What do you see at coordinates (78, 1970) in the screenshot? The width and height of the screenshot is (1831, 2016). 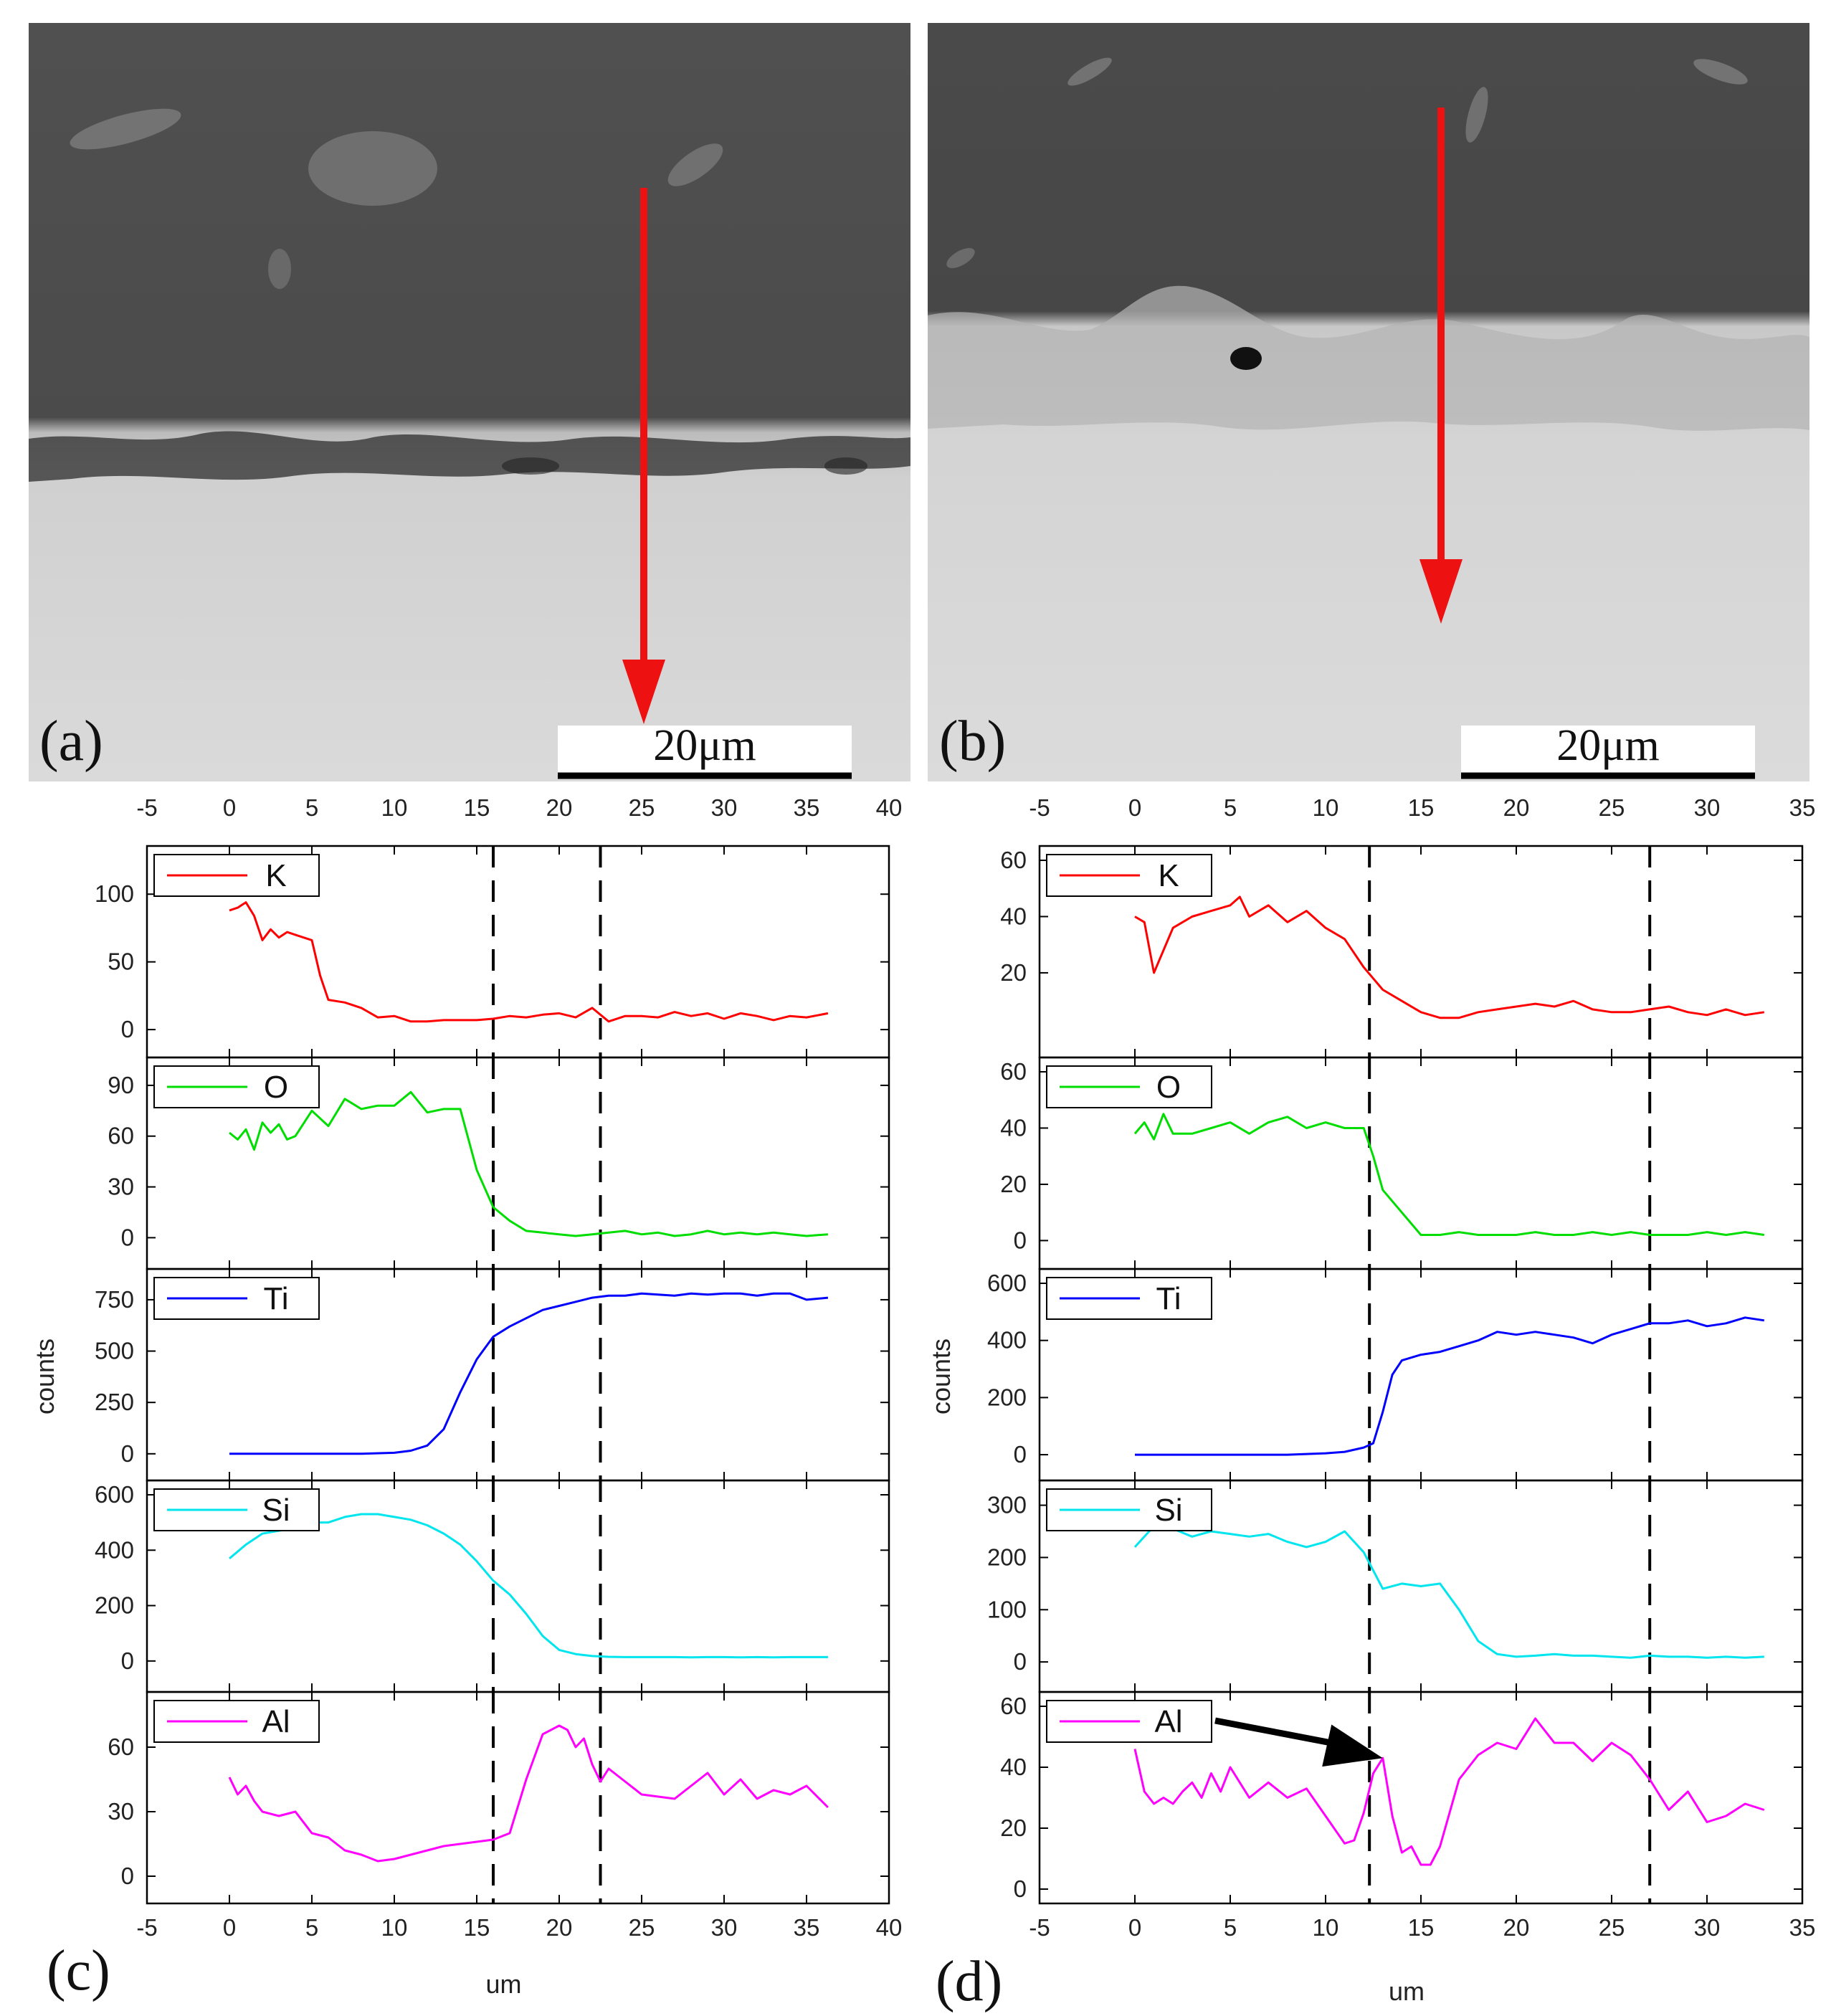 I see `panel-label: (c)` at bounding box center [78, 1970].